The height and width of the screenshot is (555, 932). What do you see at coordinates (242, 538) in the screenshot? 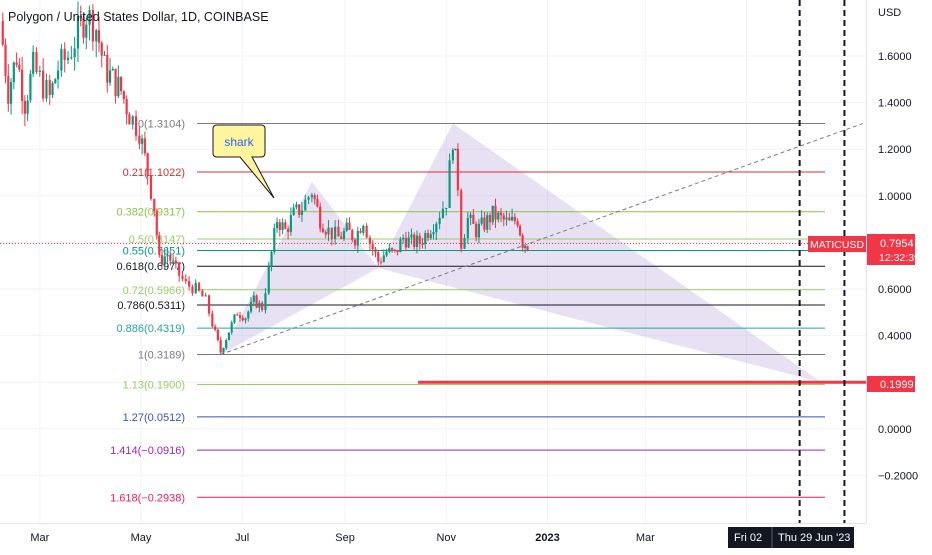
I see `time-tick-label: Jul` at bounding box center [242, 538].